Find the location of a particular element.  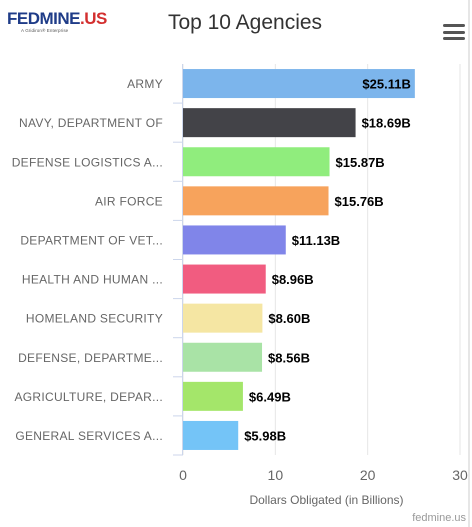

x-tick-label: 10 is located at coordinates (276, 475).